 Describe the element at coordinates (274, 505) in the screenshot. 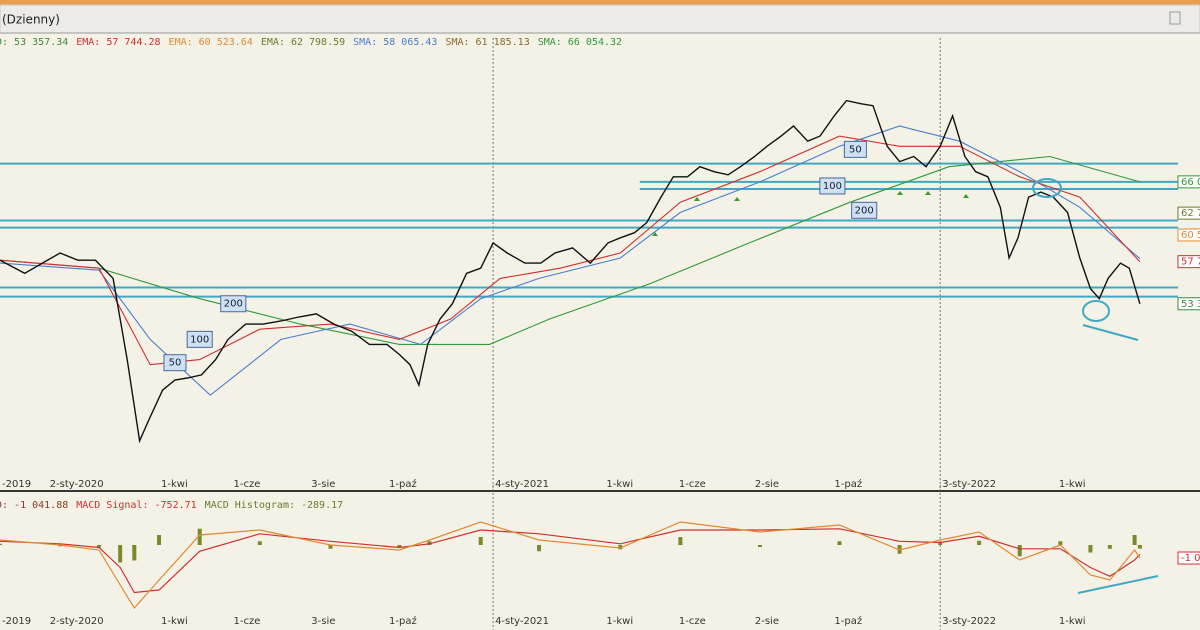

I see `legend-entry: MACD Histogram: -289.17` at that location.